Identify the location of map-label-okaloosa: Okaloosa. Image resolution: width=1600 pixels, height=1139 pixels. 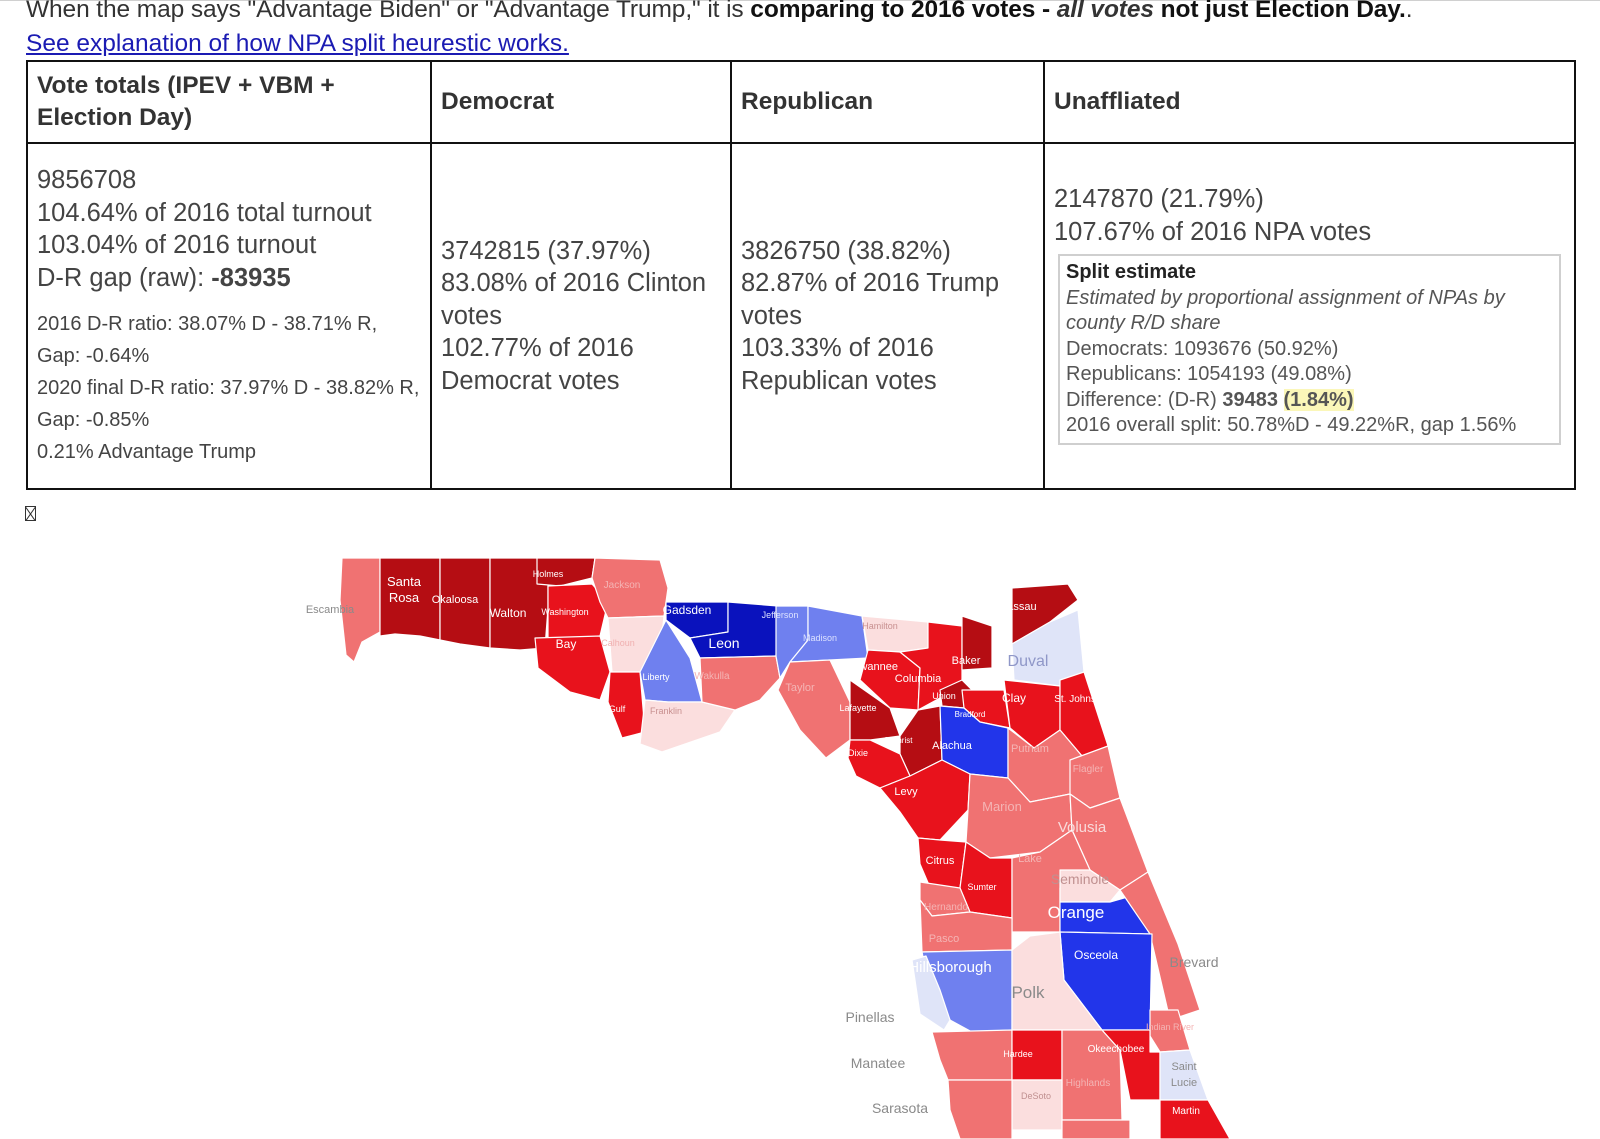
(455, 600).